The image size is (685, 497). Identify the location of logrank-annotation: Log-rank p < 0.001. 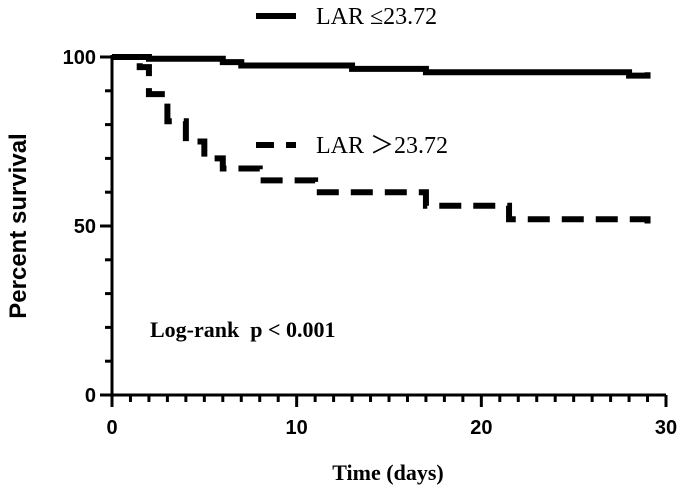
(243, 329).